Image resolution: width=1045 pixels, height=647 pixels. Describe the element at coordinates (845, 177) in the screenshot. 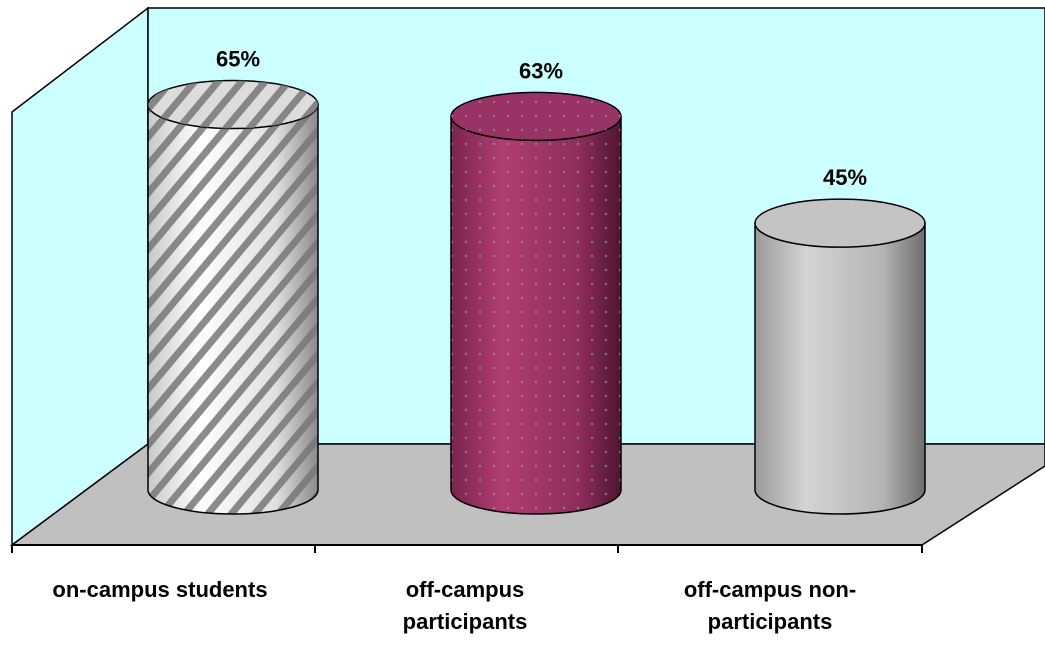

I see `data-label: 45%` at that location.